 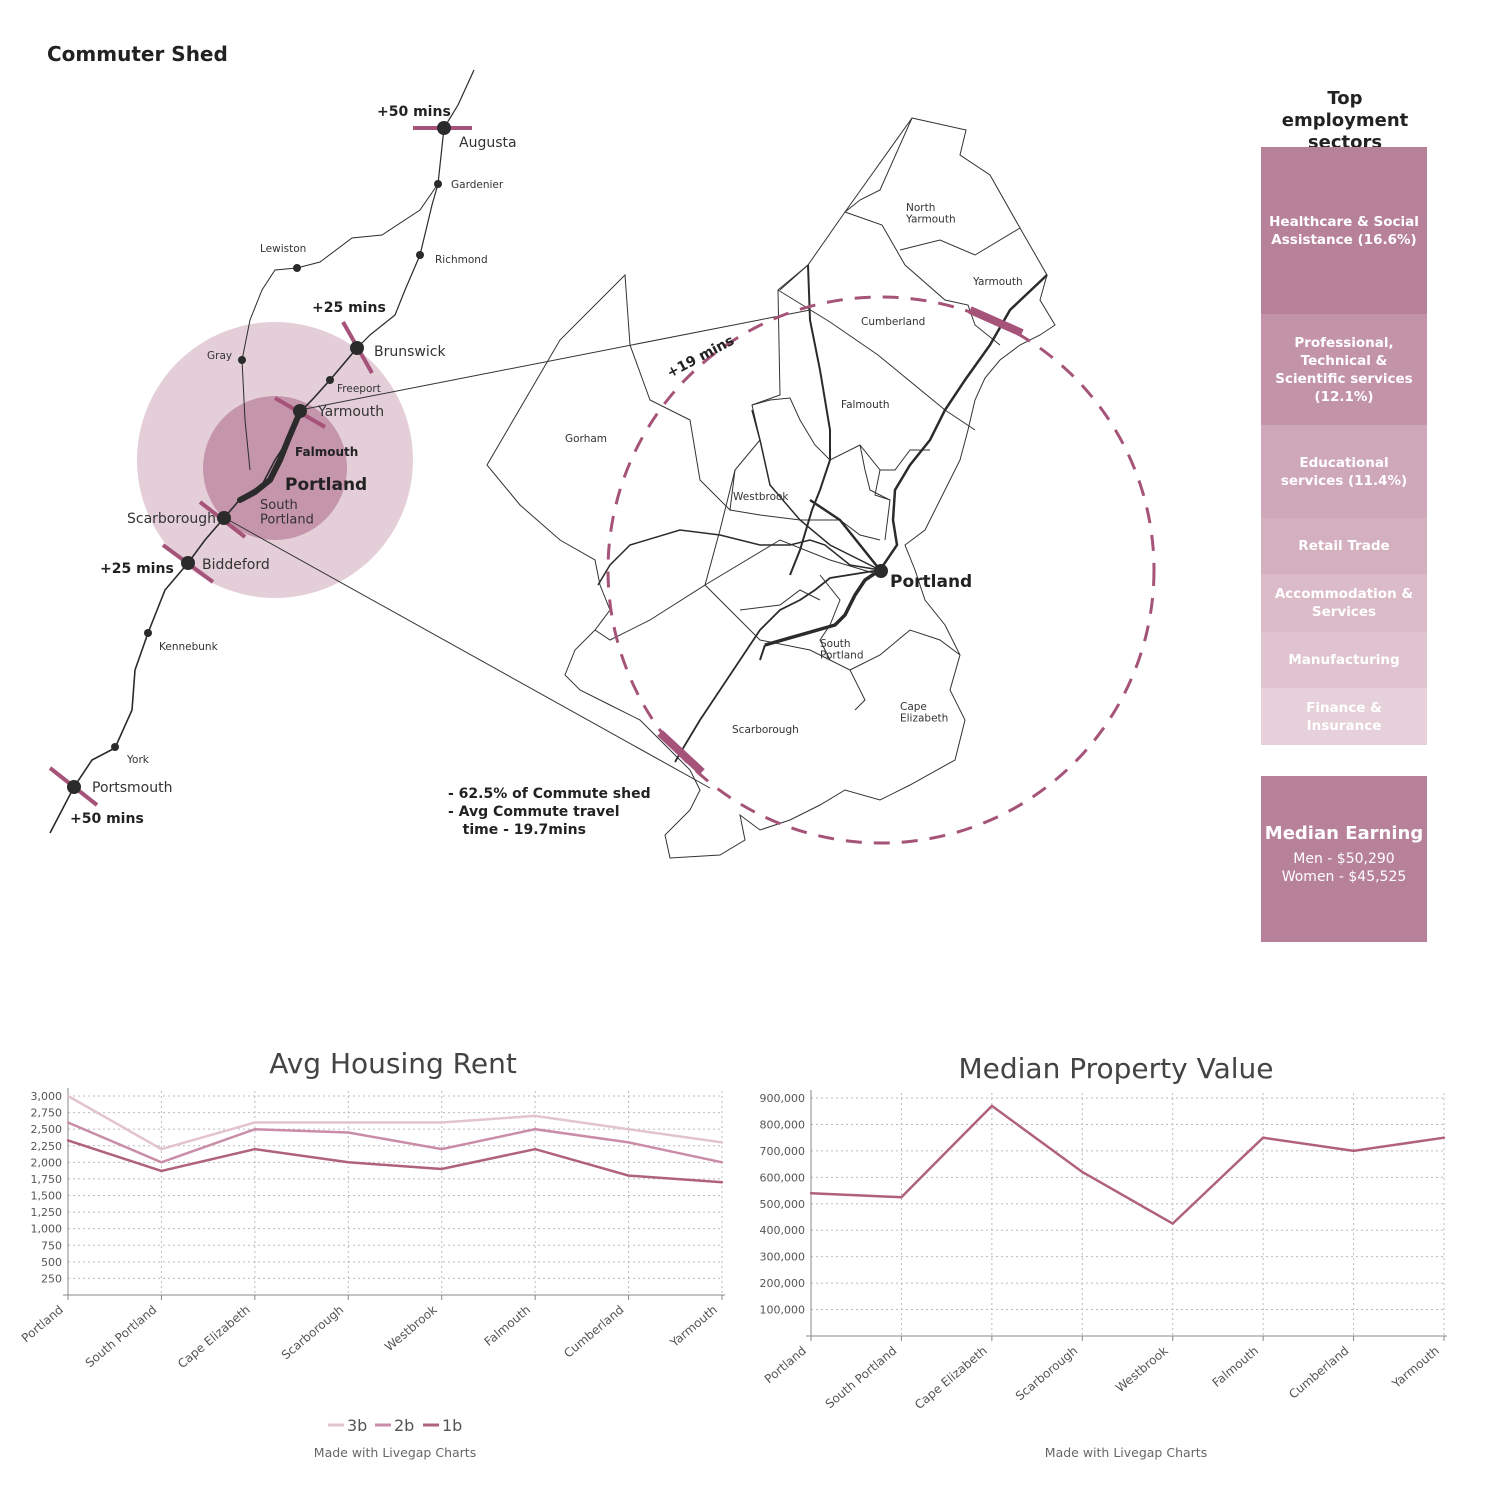 What do you see at coordinates (783, 1177) in the screenshot?
I see `y-tick-label: 600,000` at bounding box center [783, 1177].